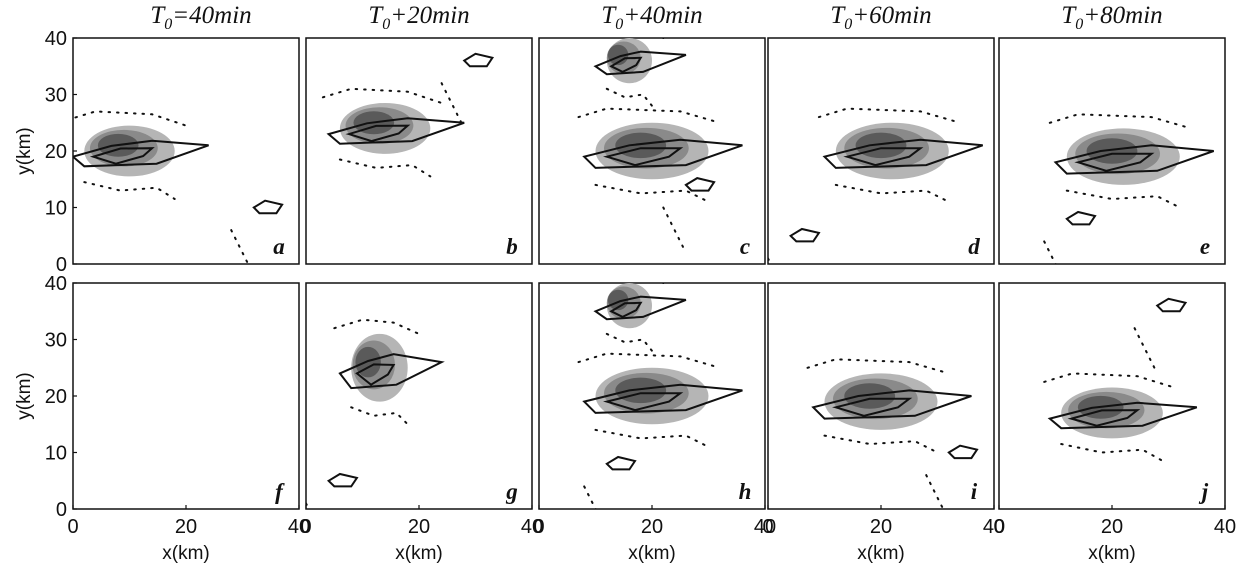  What do you see at coordinates (56, 284) in the screenshot?
I see `y-tick-label: 40` at bounding box center [56, 284].